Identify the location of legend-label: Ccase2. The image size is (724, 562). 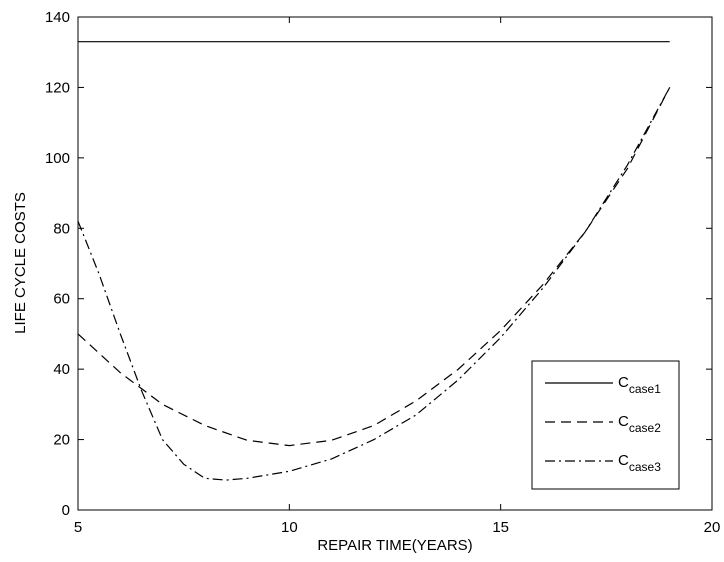
(639, 424).